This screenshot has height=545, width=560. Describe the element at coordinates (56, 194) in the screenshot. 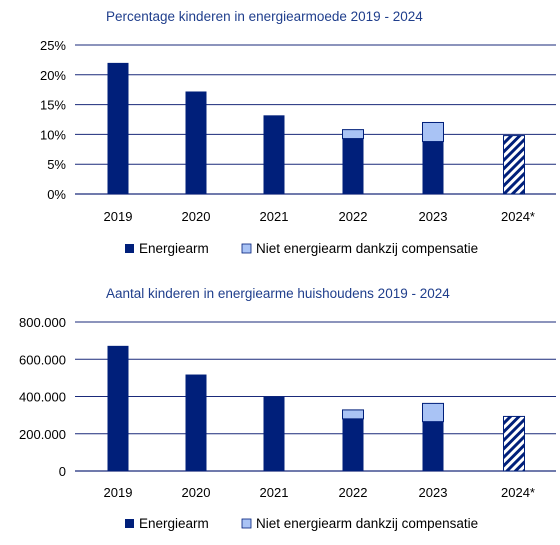

I see `y-tick-label: 0%` at that location.